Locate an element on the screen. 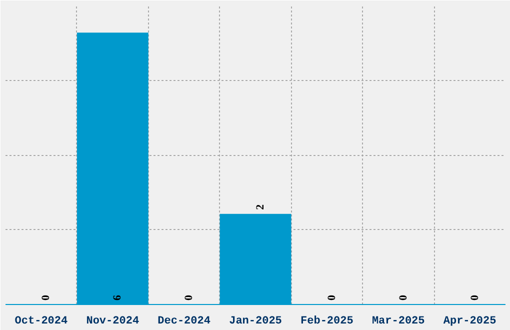 Image resolution: width=510 pixels, height=330 pixels. x-tick-label: Jan-2025 is located at coordinates (255, 322).